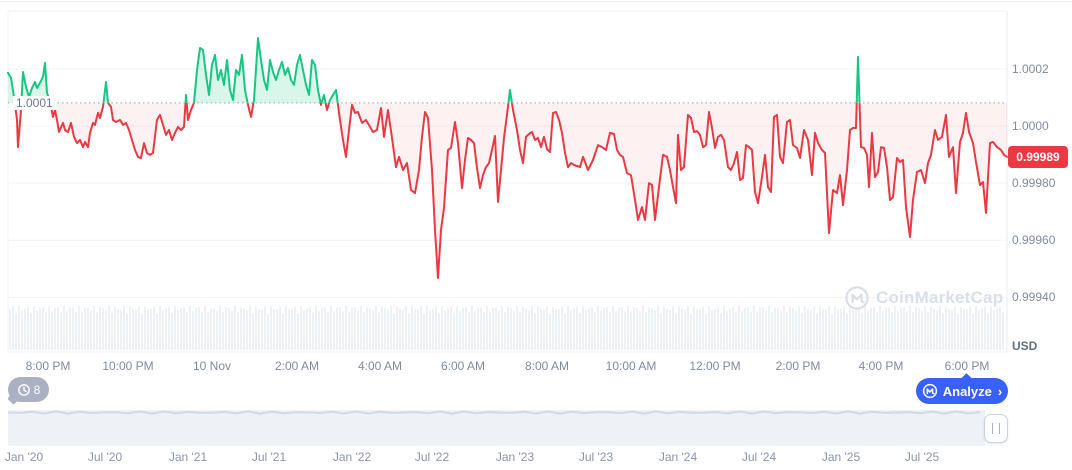 The width and height of the screenshot is (1072, 470). I want to click on chevron-right-icon: ›, so click(1000, 391).